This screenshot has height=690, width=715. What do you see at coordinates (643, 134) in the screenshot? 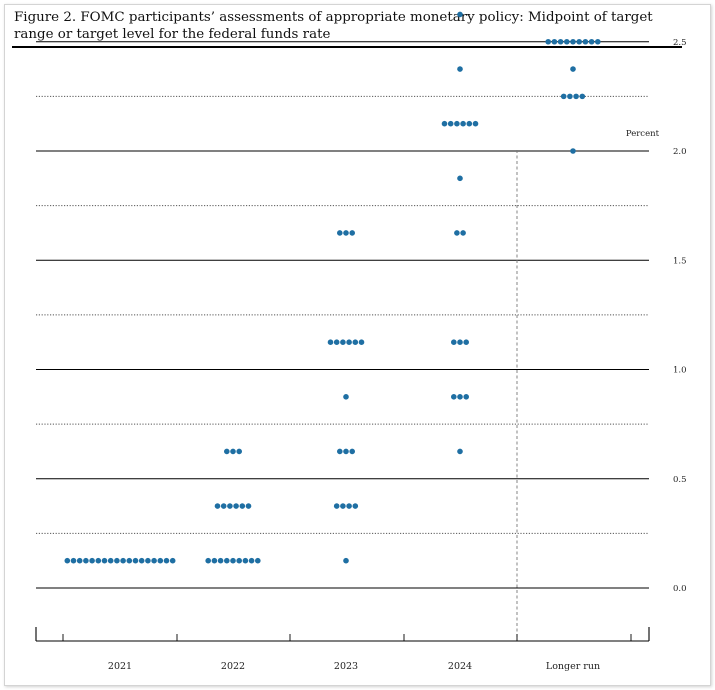
I see `y-unit-label: Percent` at bounding box center [643, 134].